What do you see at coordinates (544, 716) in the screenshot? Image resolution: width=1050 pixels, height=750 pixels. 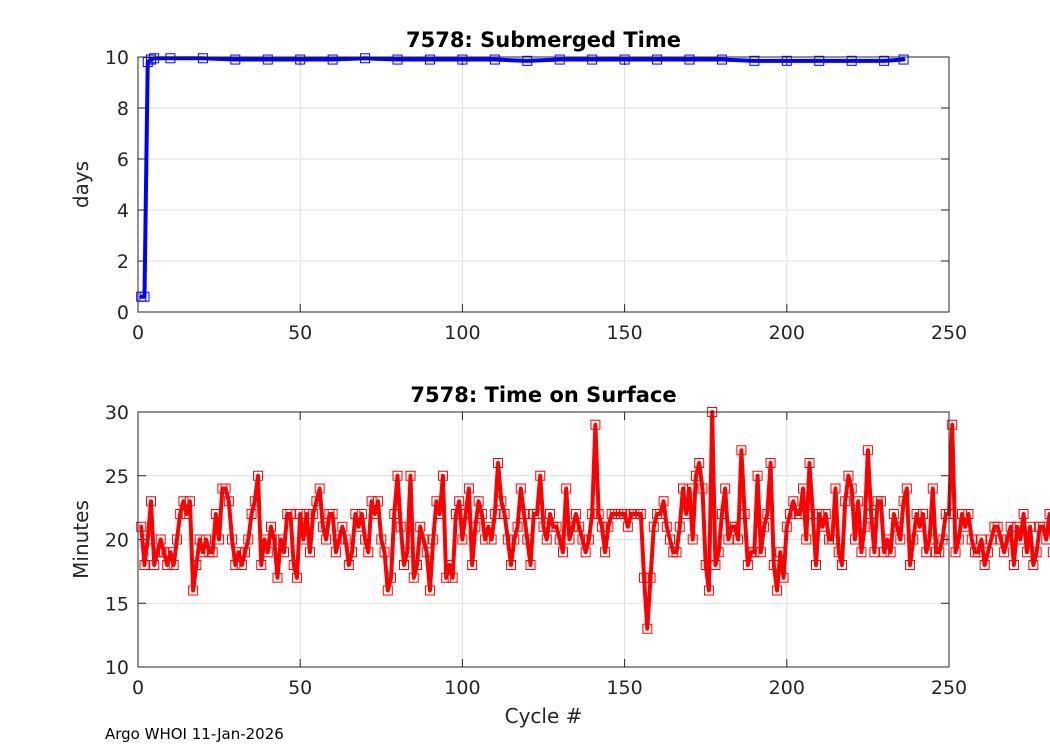 I see `x-axis-label: Cycle #` at bounding box center [544, 716].